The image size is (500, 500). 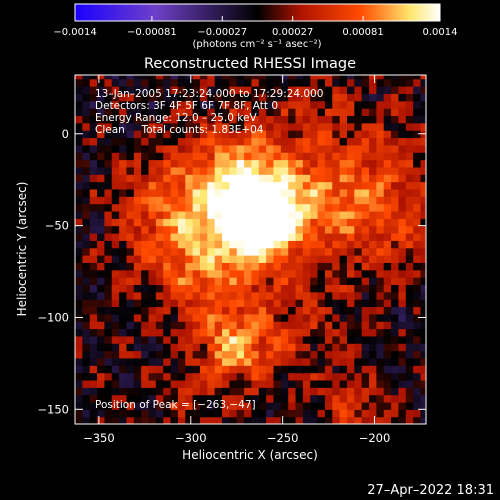 I want to click on y-tick-label: −150, so click(x=53, y=409).